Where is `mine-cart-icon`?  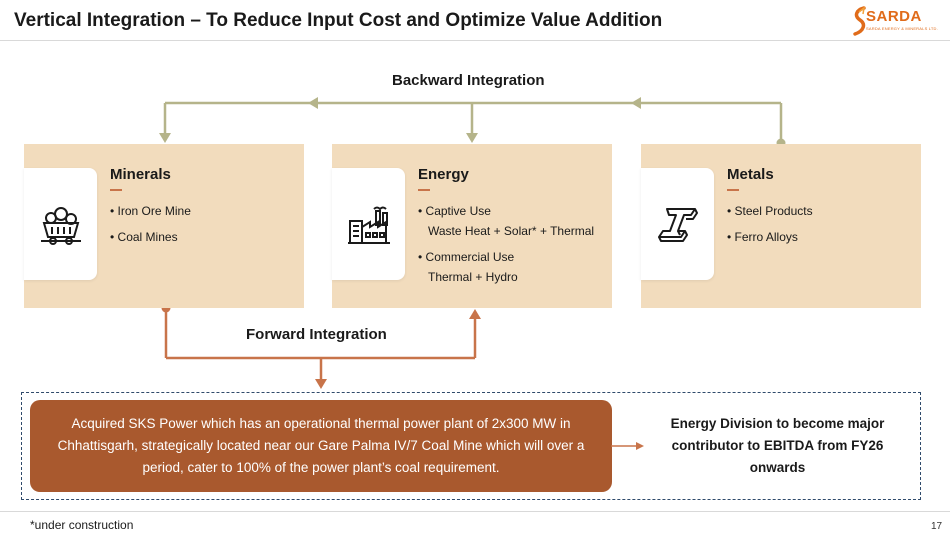
mine-cart-icon is located at coordinates (60, 226).